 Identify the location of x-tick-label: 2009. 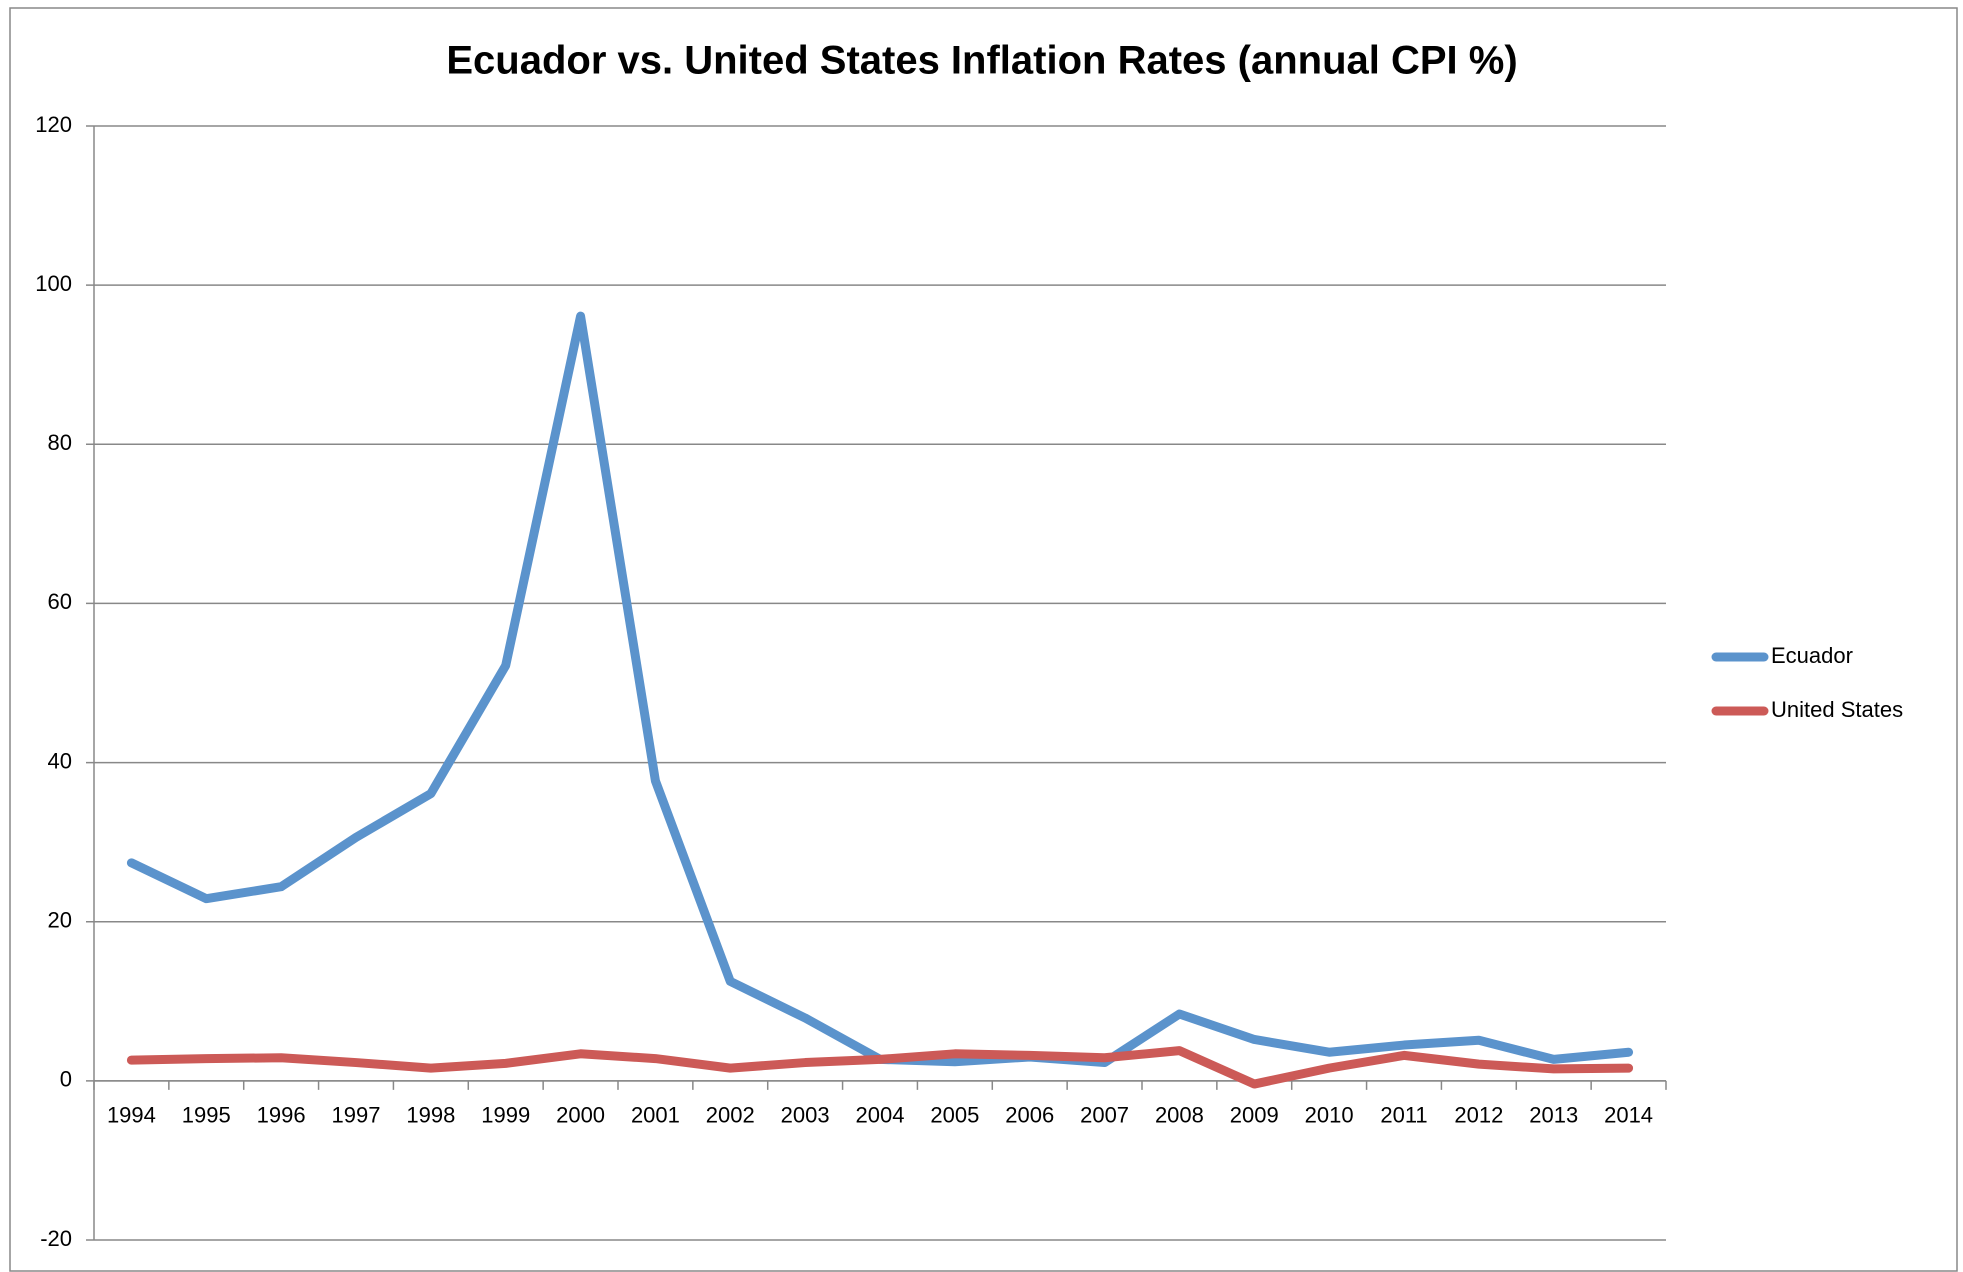
(1254, 1115).